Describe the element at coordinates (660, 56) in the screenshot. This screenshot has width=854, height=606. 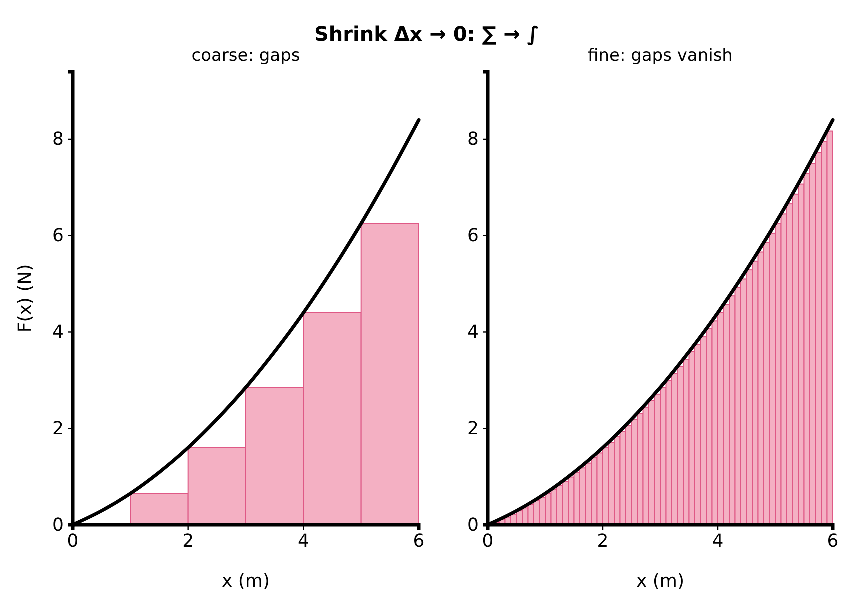
I see `chart-subtitle: fine: gaps vanish` at that location.